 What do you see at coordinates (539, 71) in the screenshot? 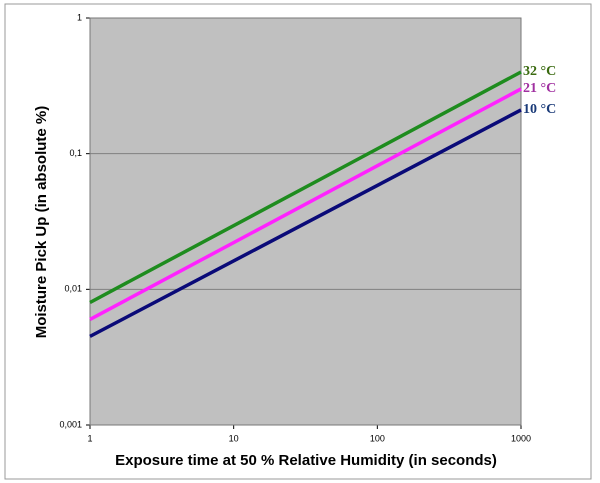
I see `series-label: 32 °C` at bounding box center [539, 71].